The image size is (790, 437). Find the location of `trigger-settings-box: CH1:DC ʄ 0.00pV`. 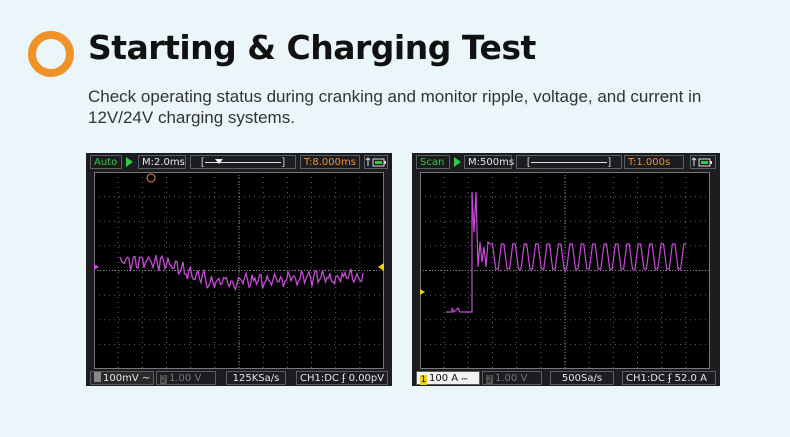

trigger-settings-box: CH1:DC ʄ 0.00pV is located at coordinates (342, 378).